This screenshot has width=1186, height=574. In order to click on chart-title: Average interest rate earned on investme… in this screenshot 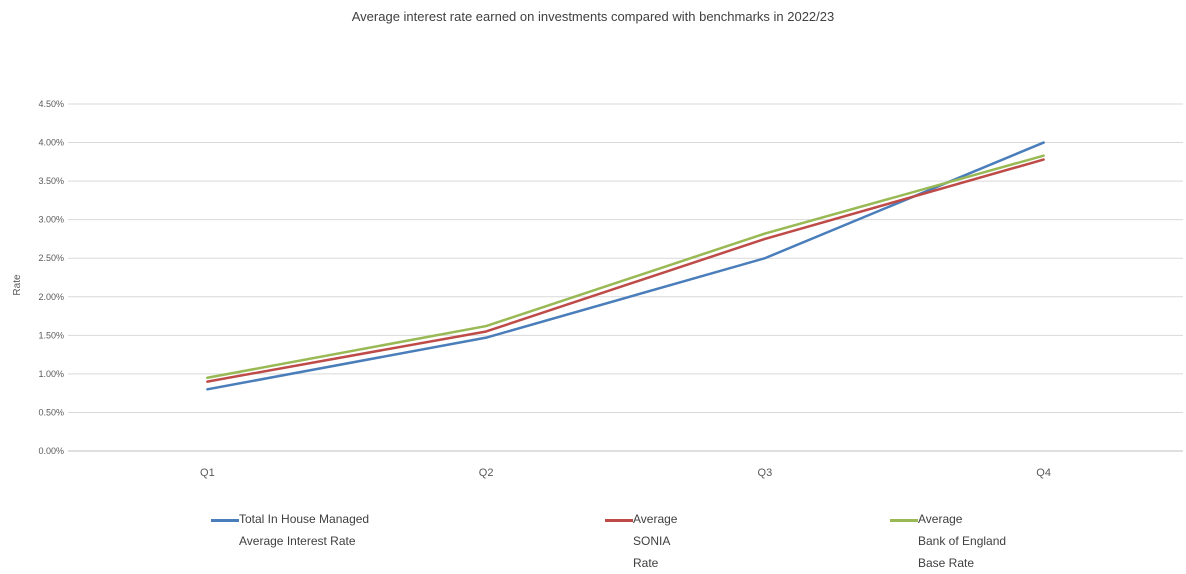, I will do `click(593, 16)`.